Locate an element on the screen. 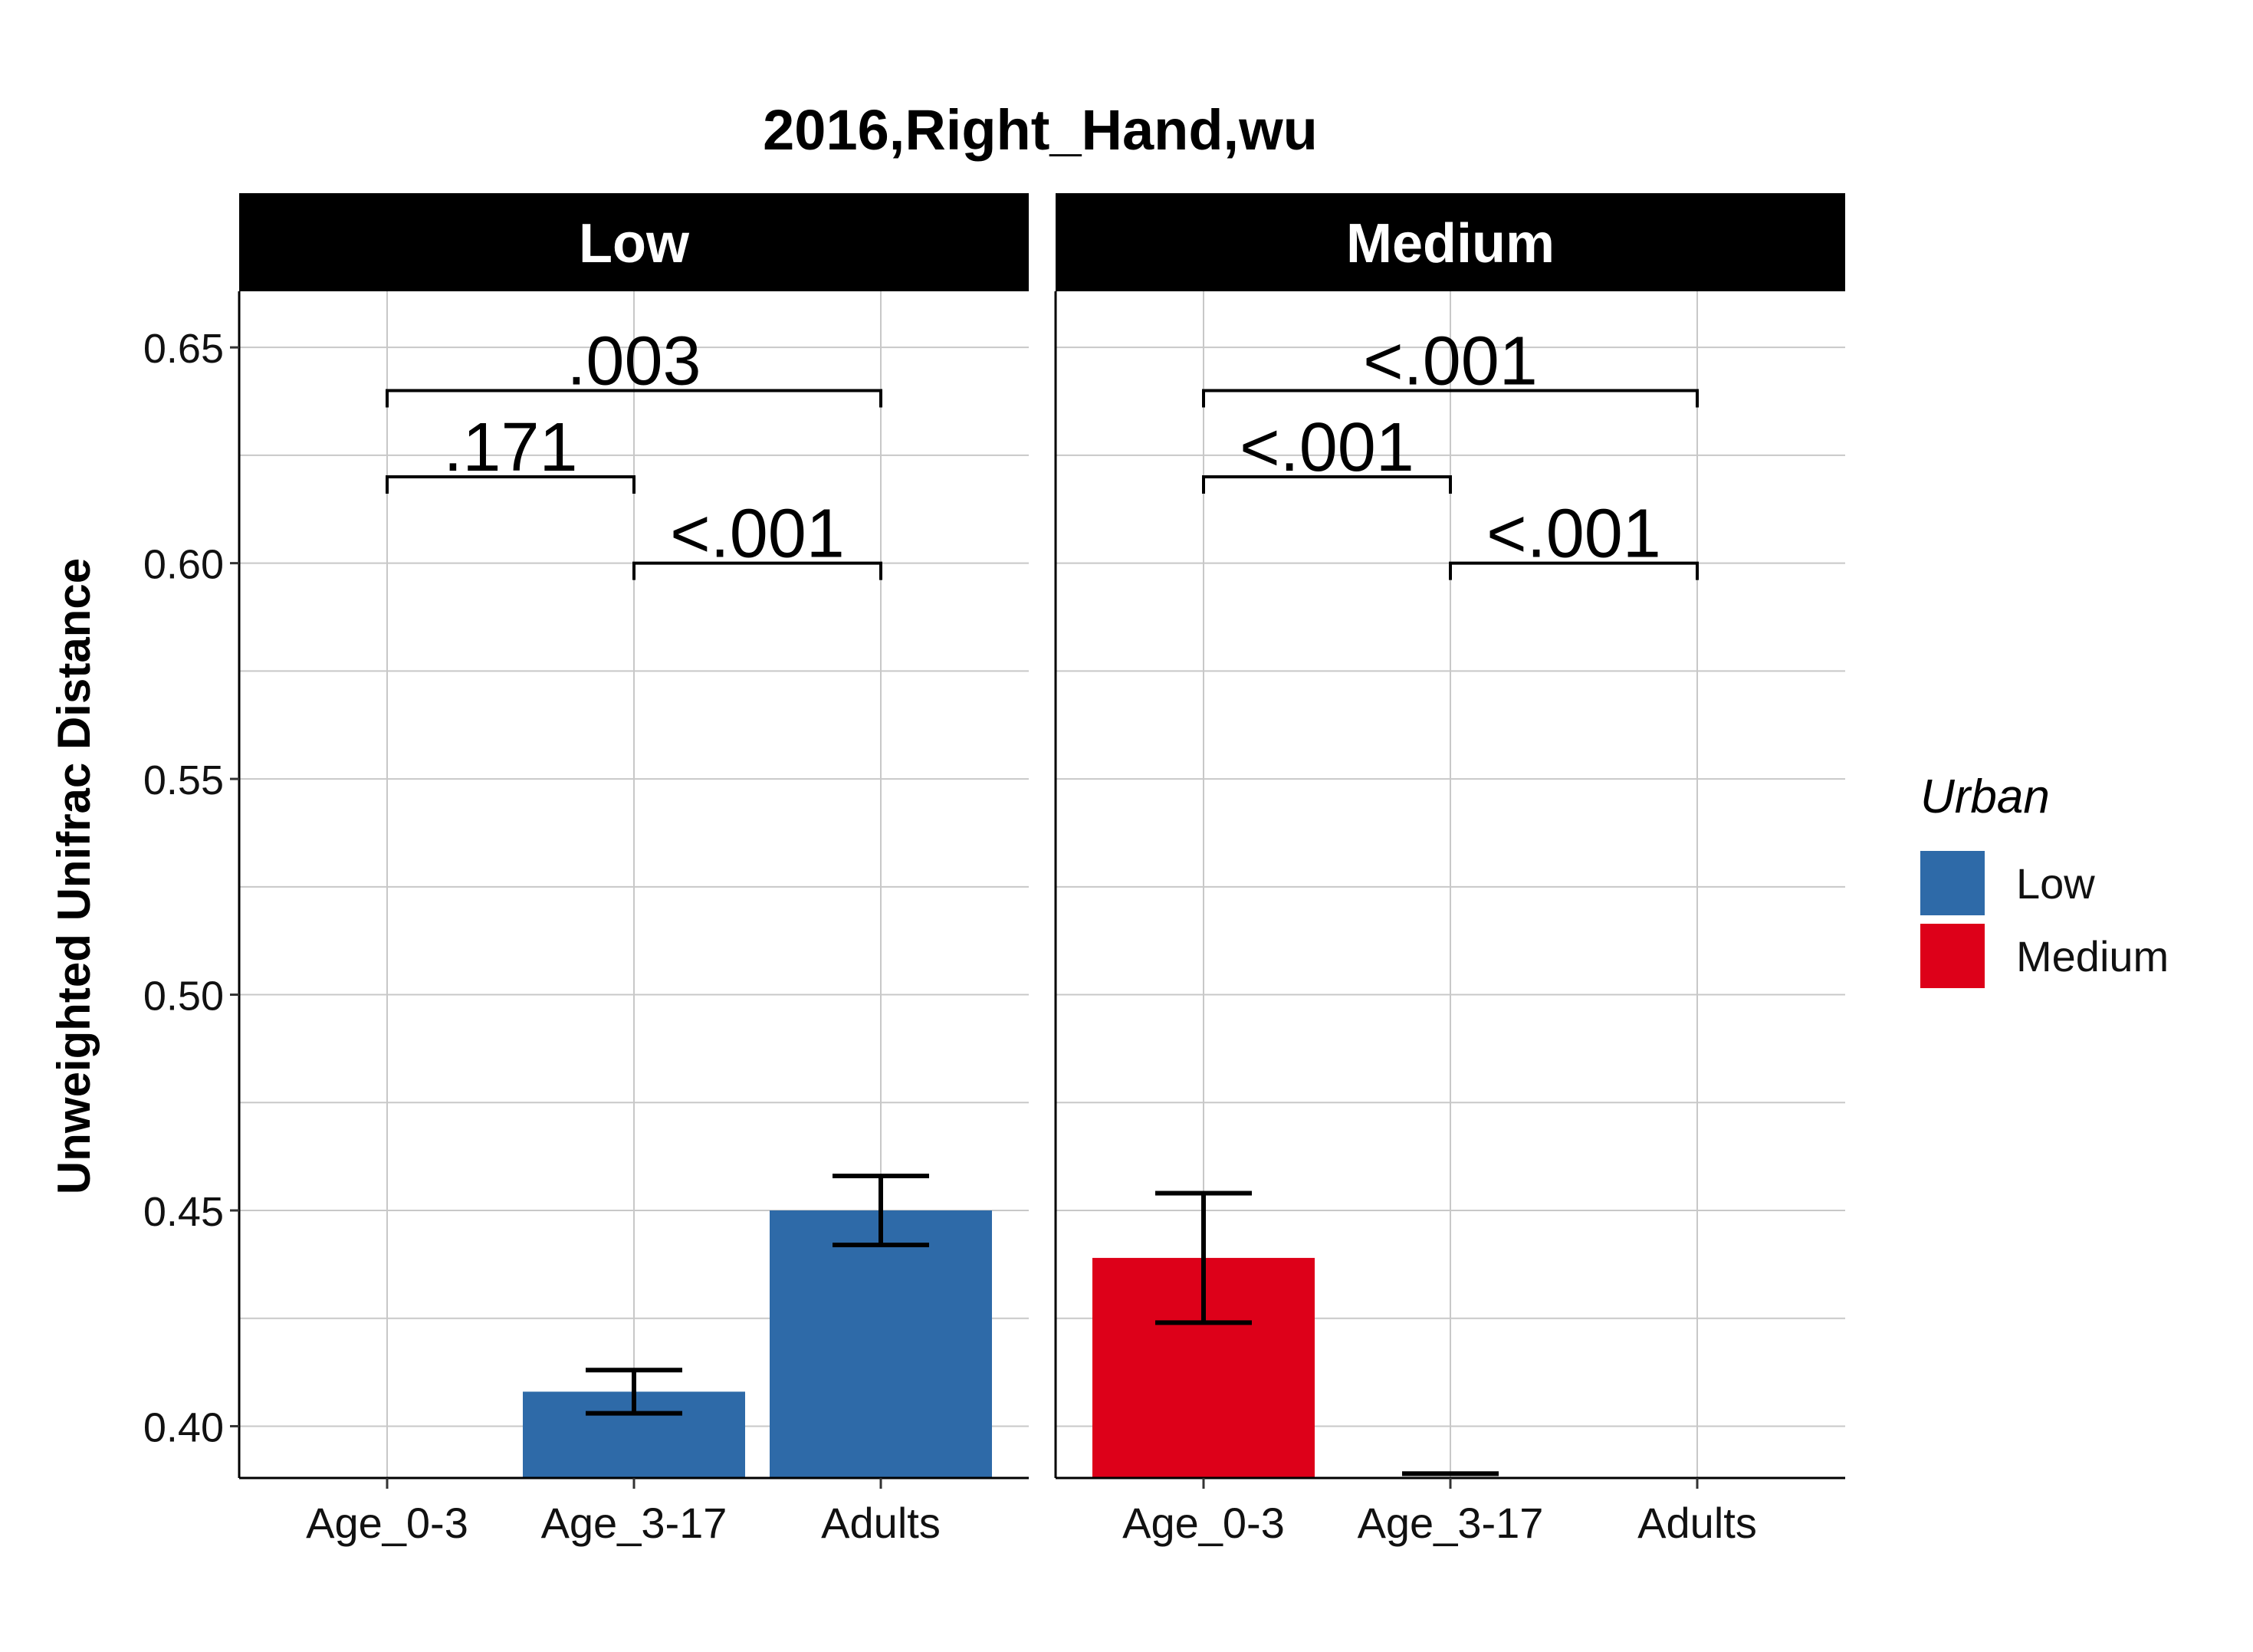 The height and width of the screenshot is (1652, 2253). bar is located at coordinates (881, 1344).